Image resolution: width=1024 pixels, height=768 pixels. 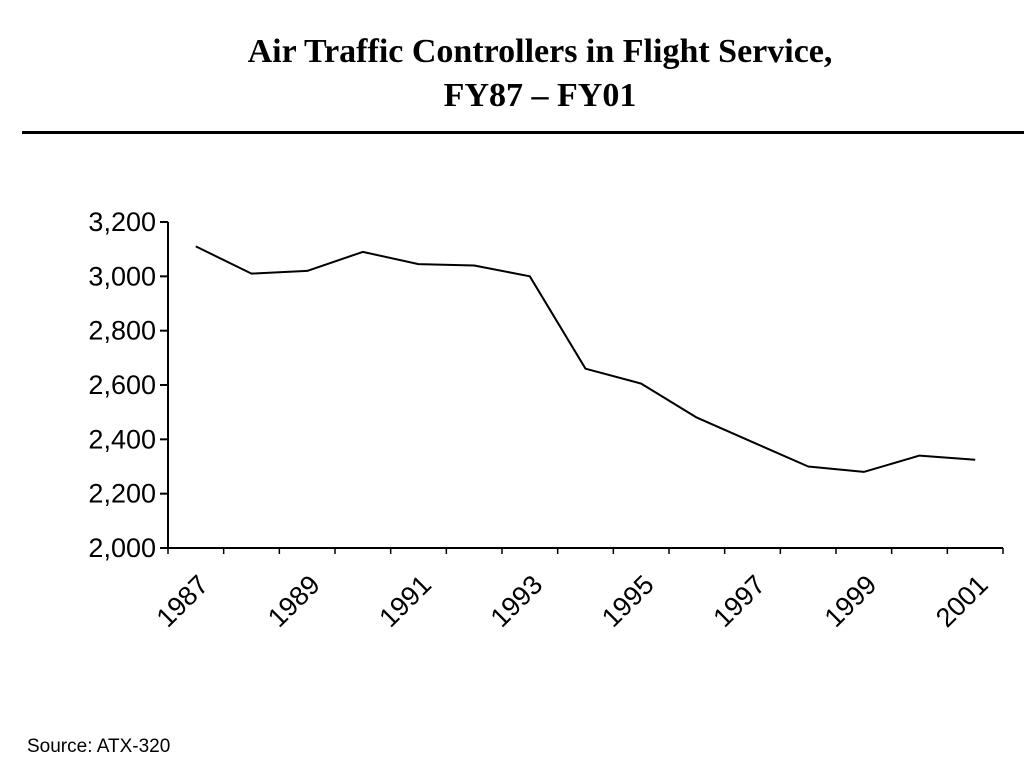 What do you see at coordinates (99, 746) in the screenshot?
I see `source-note: Source: ATX-320` at bounding box center [99, 746].